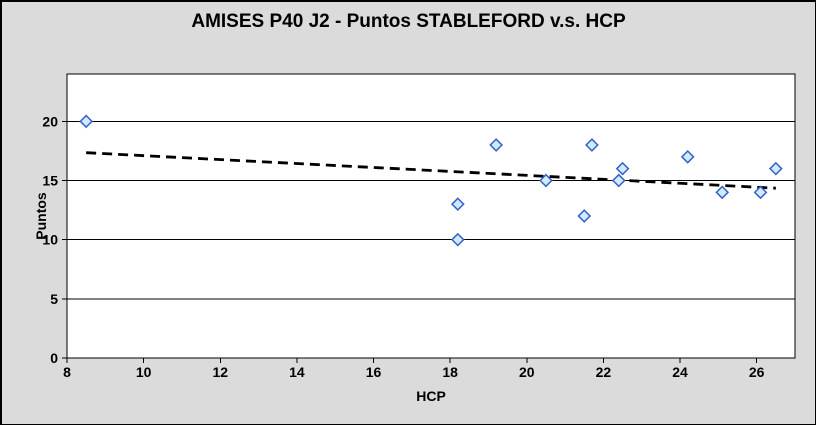 This screenshot has width=816, height=425. What do you see at coordinates (54, 358) in the screenshot?
I see `y-tick-label: 0` at bounding box center [54, 358].